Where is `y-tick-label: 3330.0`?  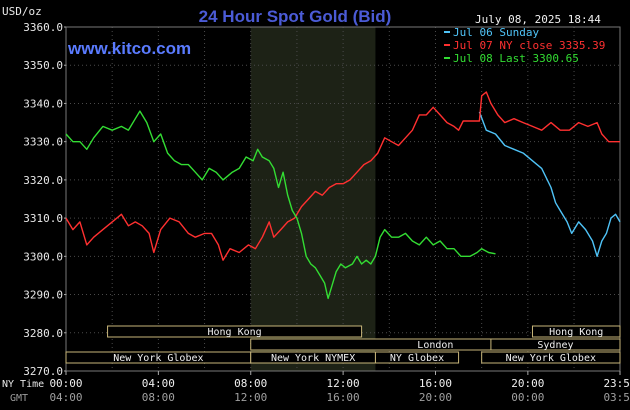 y-tick-label: 3330.0 is located at coordinates (43, 142).